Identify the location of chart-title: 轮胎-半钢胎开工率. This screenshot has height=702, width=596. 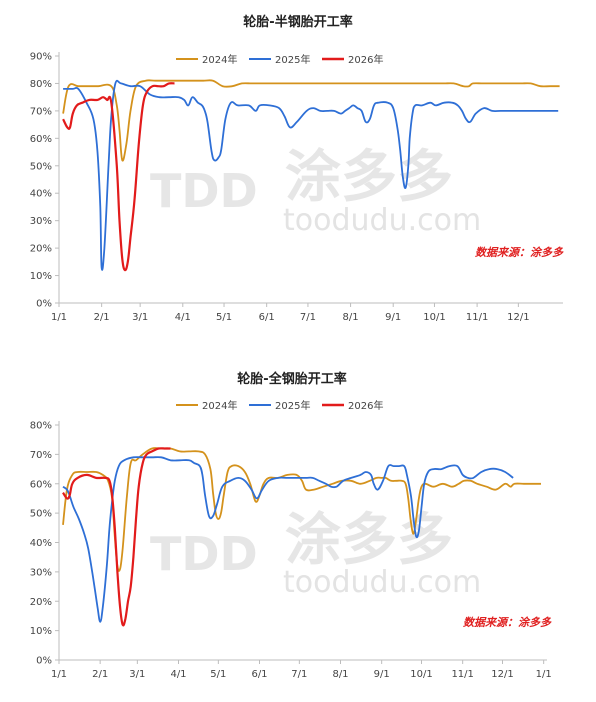
(297, 22).